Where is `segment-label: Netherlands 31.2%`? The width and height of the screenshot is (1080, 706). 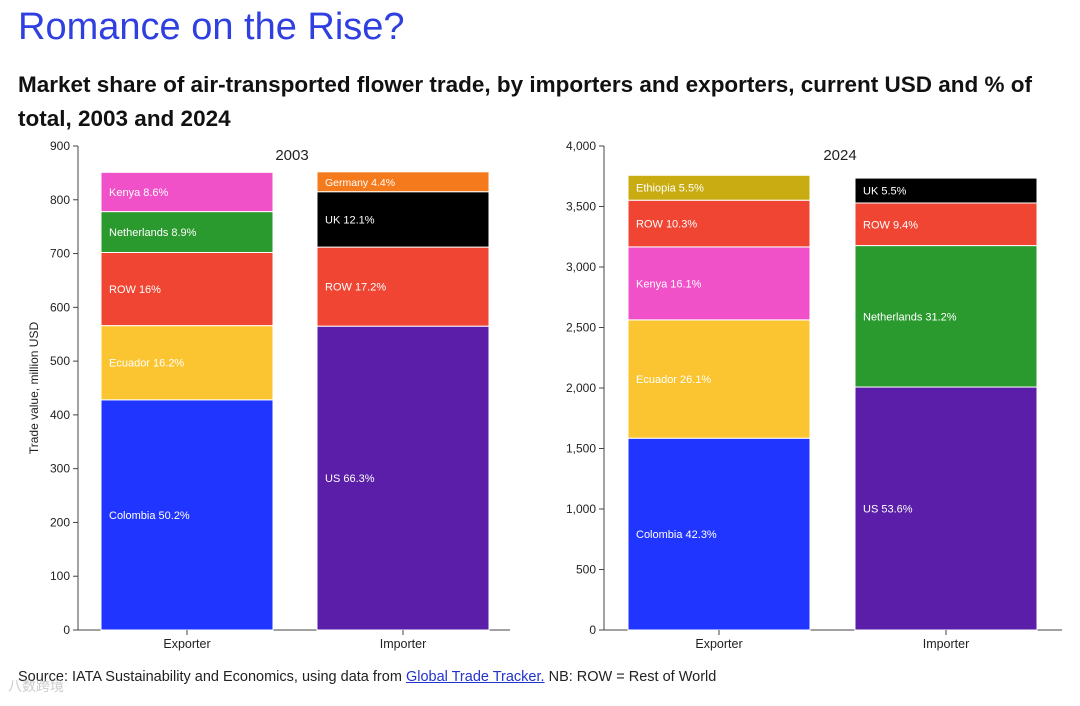 segment-label: Netherlands 31.2% is located at coordinates (910, 317).